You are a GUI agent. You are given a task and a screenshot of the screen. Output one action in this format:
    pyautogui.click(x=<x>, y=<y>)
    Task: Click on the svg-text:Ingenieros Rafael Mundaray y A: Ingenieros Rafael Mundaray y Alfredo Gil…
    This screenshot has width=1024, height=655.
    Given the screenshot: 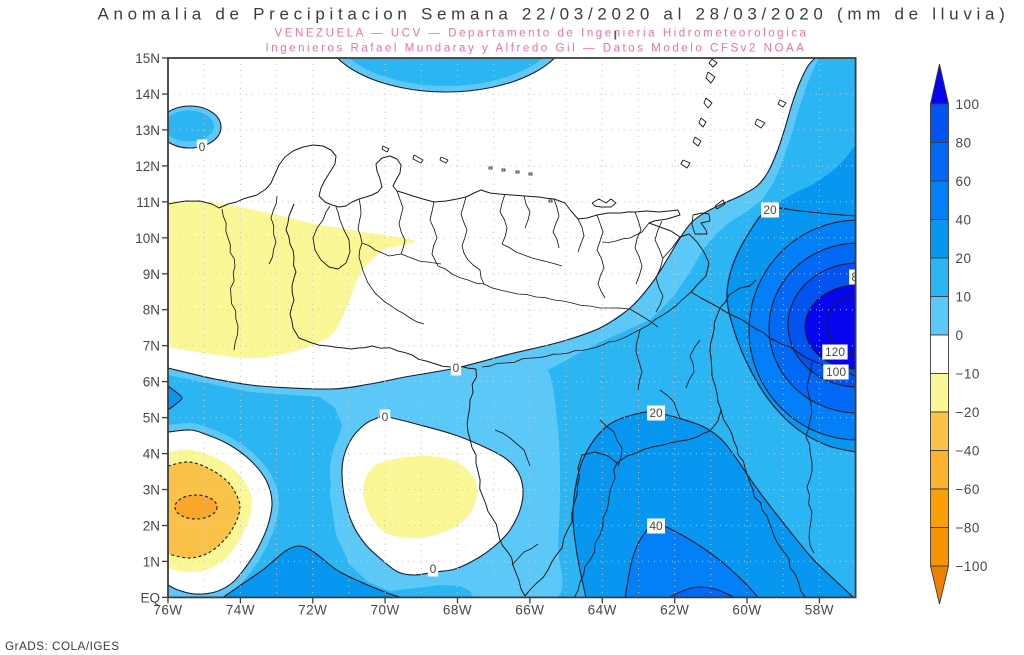 What is the action you would take?
    pyautogui.click(x=536, y=49)
    